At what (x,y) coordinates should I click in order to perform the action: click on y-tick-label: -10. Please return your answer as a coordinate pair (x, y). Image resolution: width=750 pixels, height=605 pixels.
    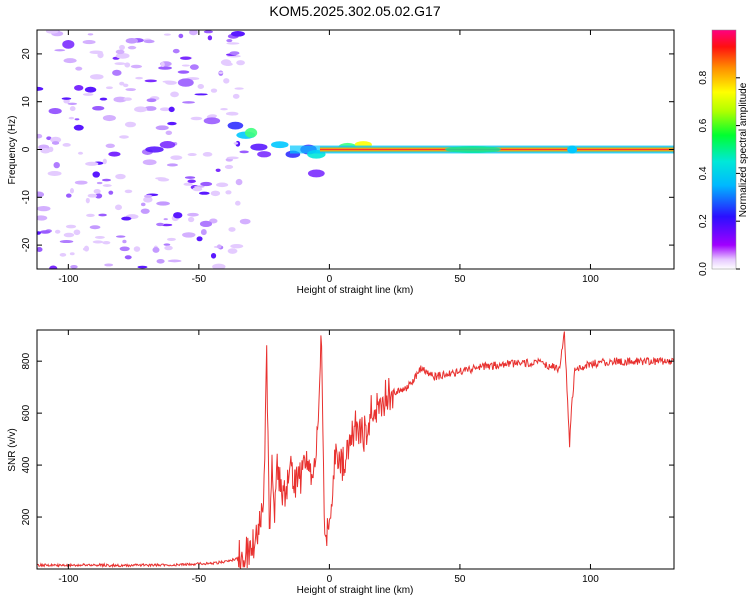
    Looking at the image, I should click on (26, 197).